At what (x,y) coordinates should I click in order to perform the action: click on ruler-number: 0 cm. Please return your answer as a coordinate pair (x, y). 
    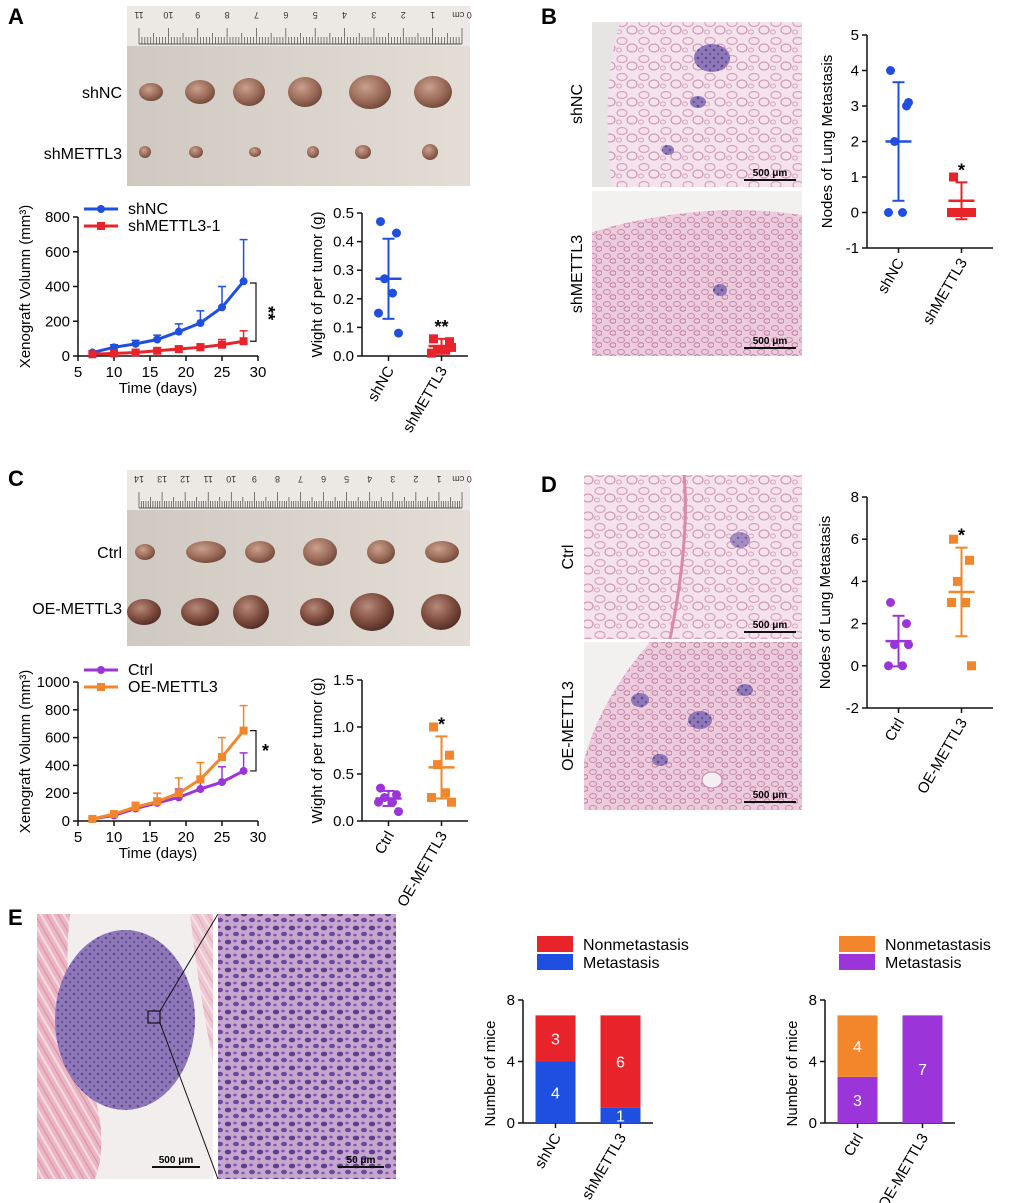
    Looking at the image, I should click on (462, 15).